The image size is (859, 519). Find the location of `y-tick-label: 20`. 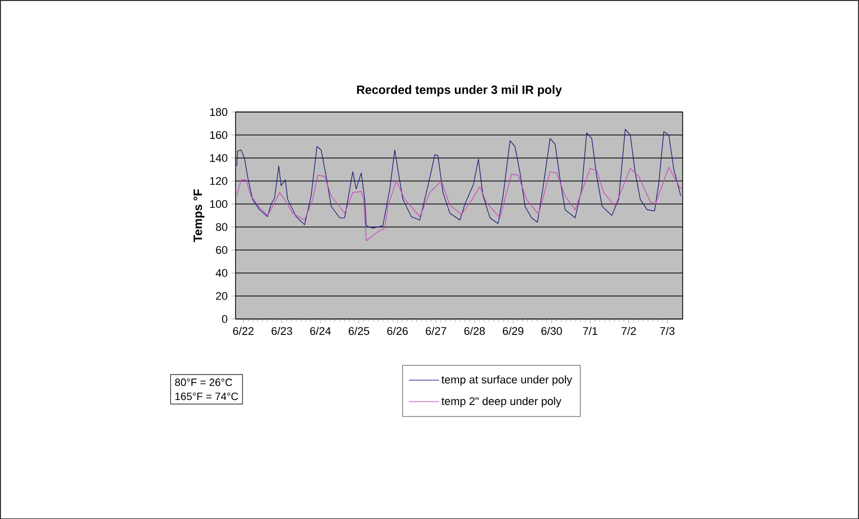

y-tick-label: 20 is located at coordinates (222, 296).